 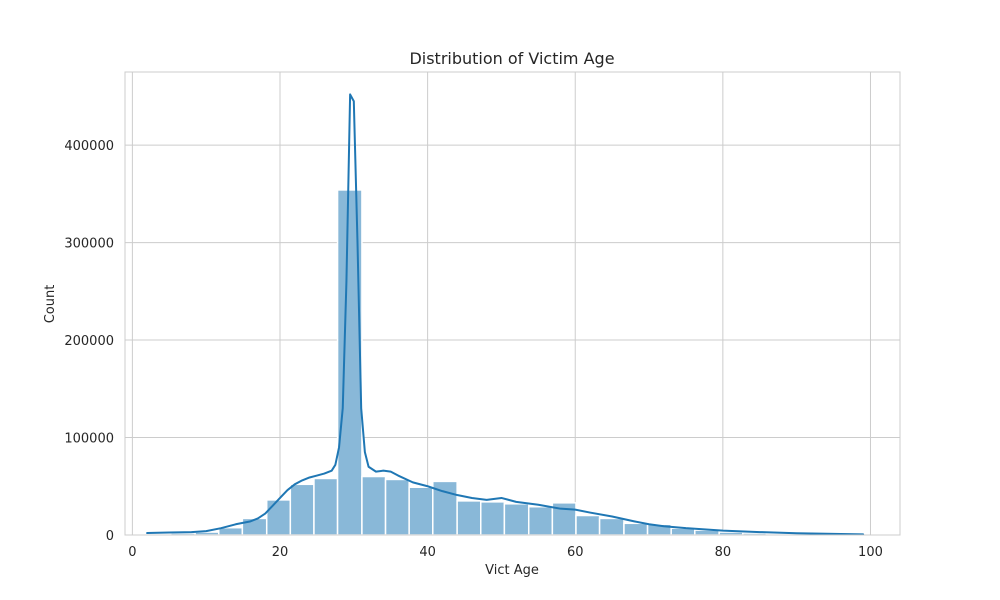 I want to click on chart-title: Distribution of Victim Age, so click(x=511, y=58).